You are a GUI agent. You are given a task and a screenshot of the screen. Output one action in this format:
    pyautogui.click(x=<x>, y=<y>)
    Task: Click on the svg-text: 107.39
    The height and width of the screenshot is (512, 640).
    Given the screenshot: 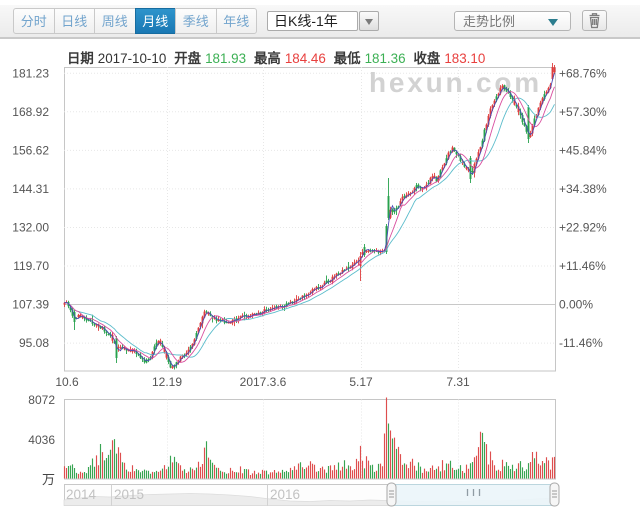 What is the action you would take?
    pyautogui.click(x=30, y=305)
    